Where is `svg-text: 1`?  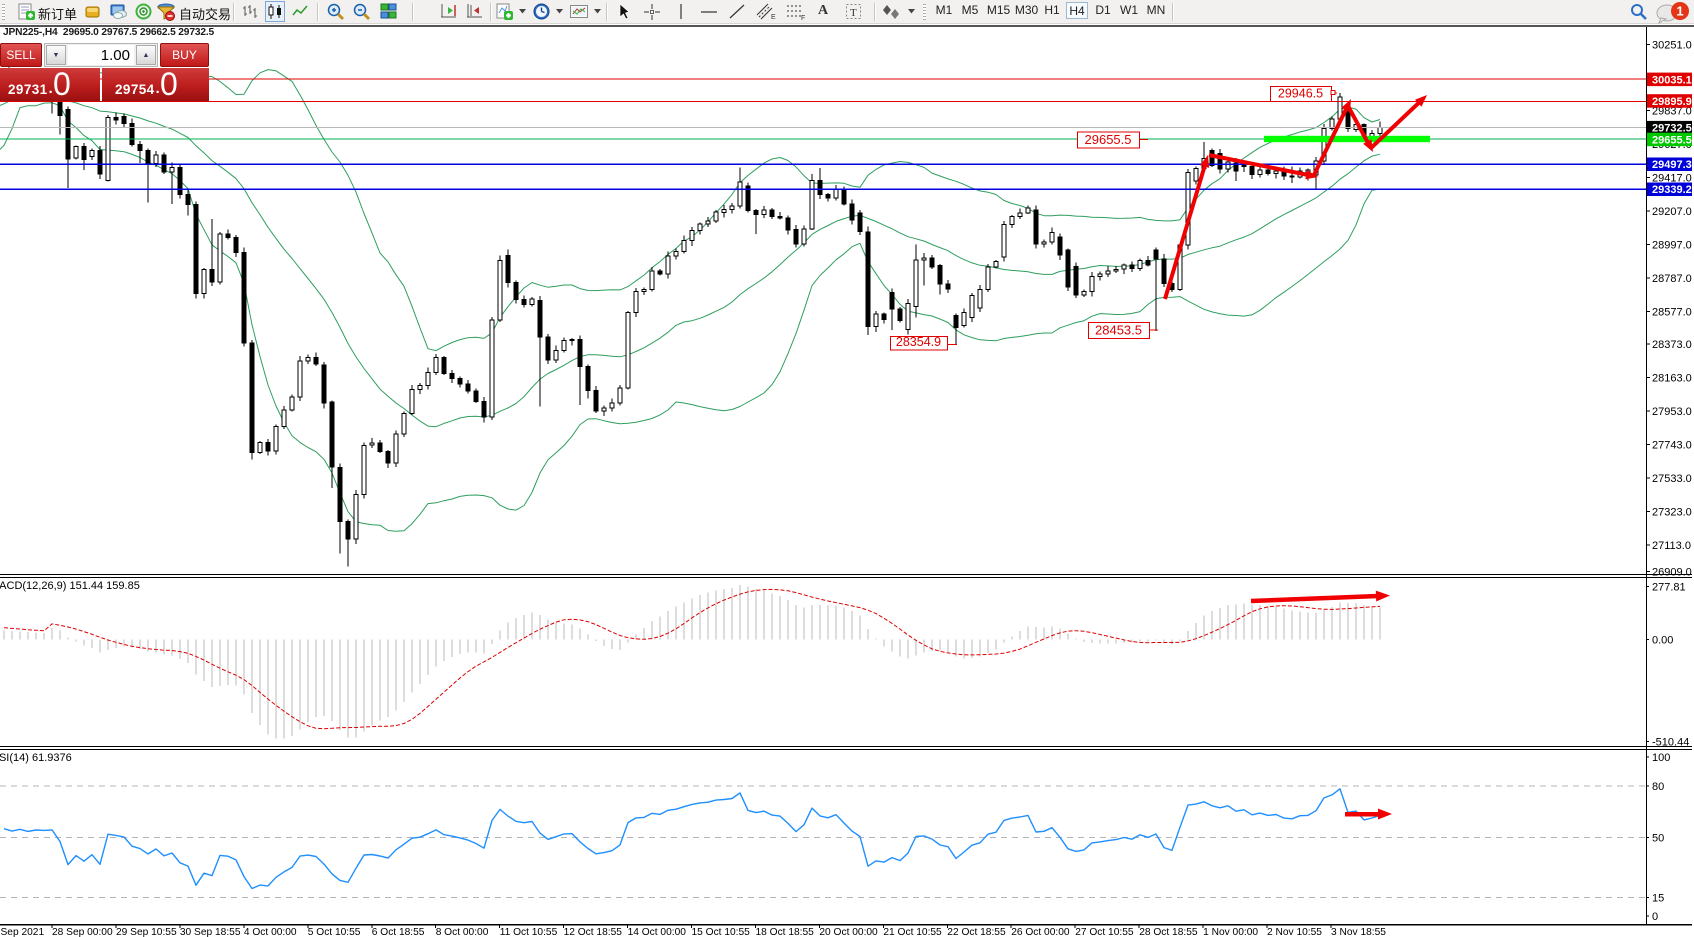 svg-text: 1 is located at coordinates (1679, 11).